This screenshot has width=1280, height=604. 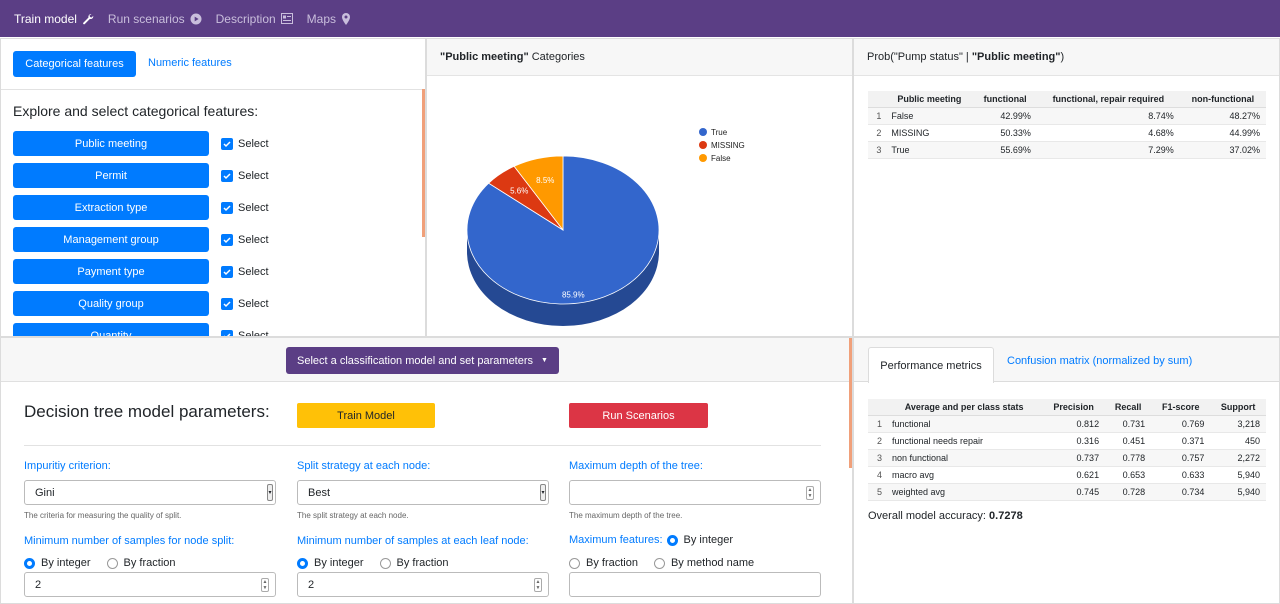 I want to click on depth-input: ▲ ▼, so click(x=695, y=492).